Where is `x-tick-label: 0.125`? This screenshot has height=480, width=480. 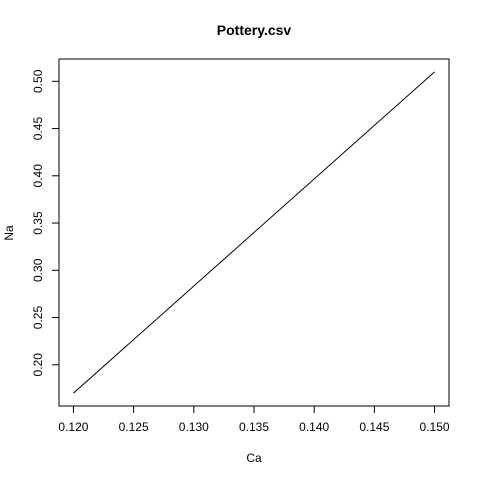 x-tick-label: 0.125 is located at coordinates (134, 427).